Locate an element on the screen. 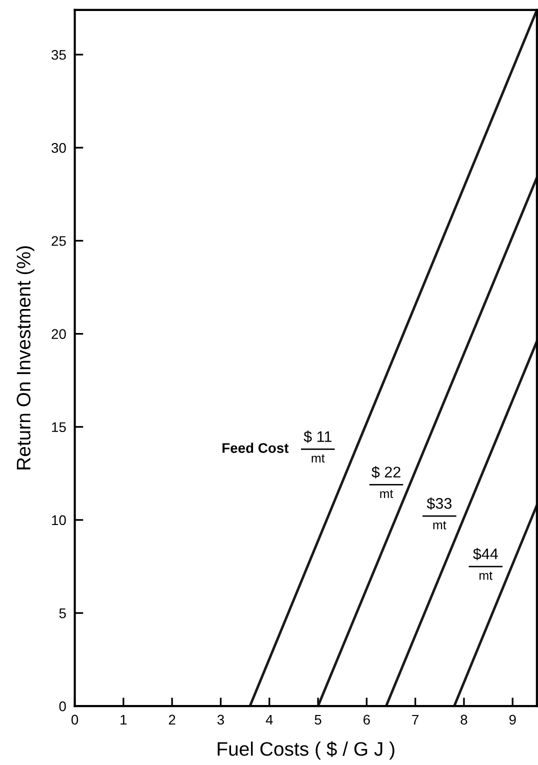 Image resolution: width=538 pixels, height=765 pixels. y-tick-label: 15 is located at coordinates (59, 427).